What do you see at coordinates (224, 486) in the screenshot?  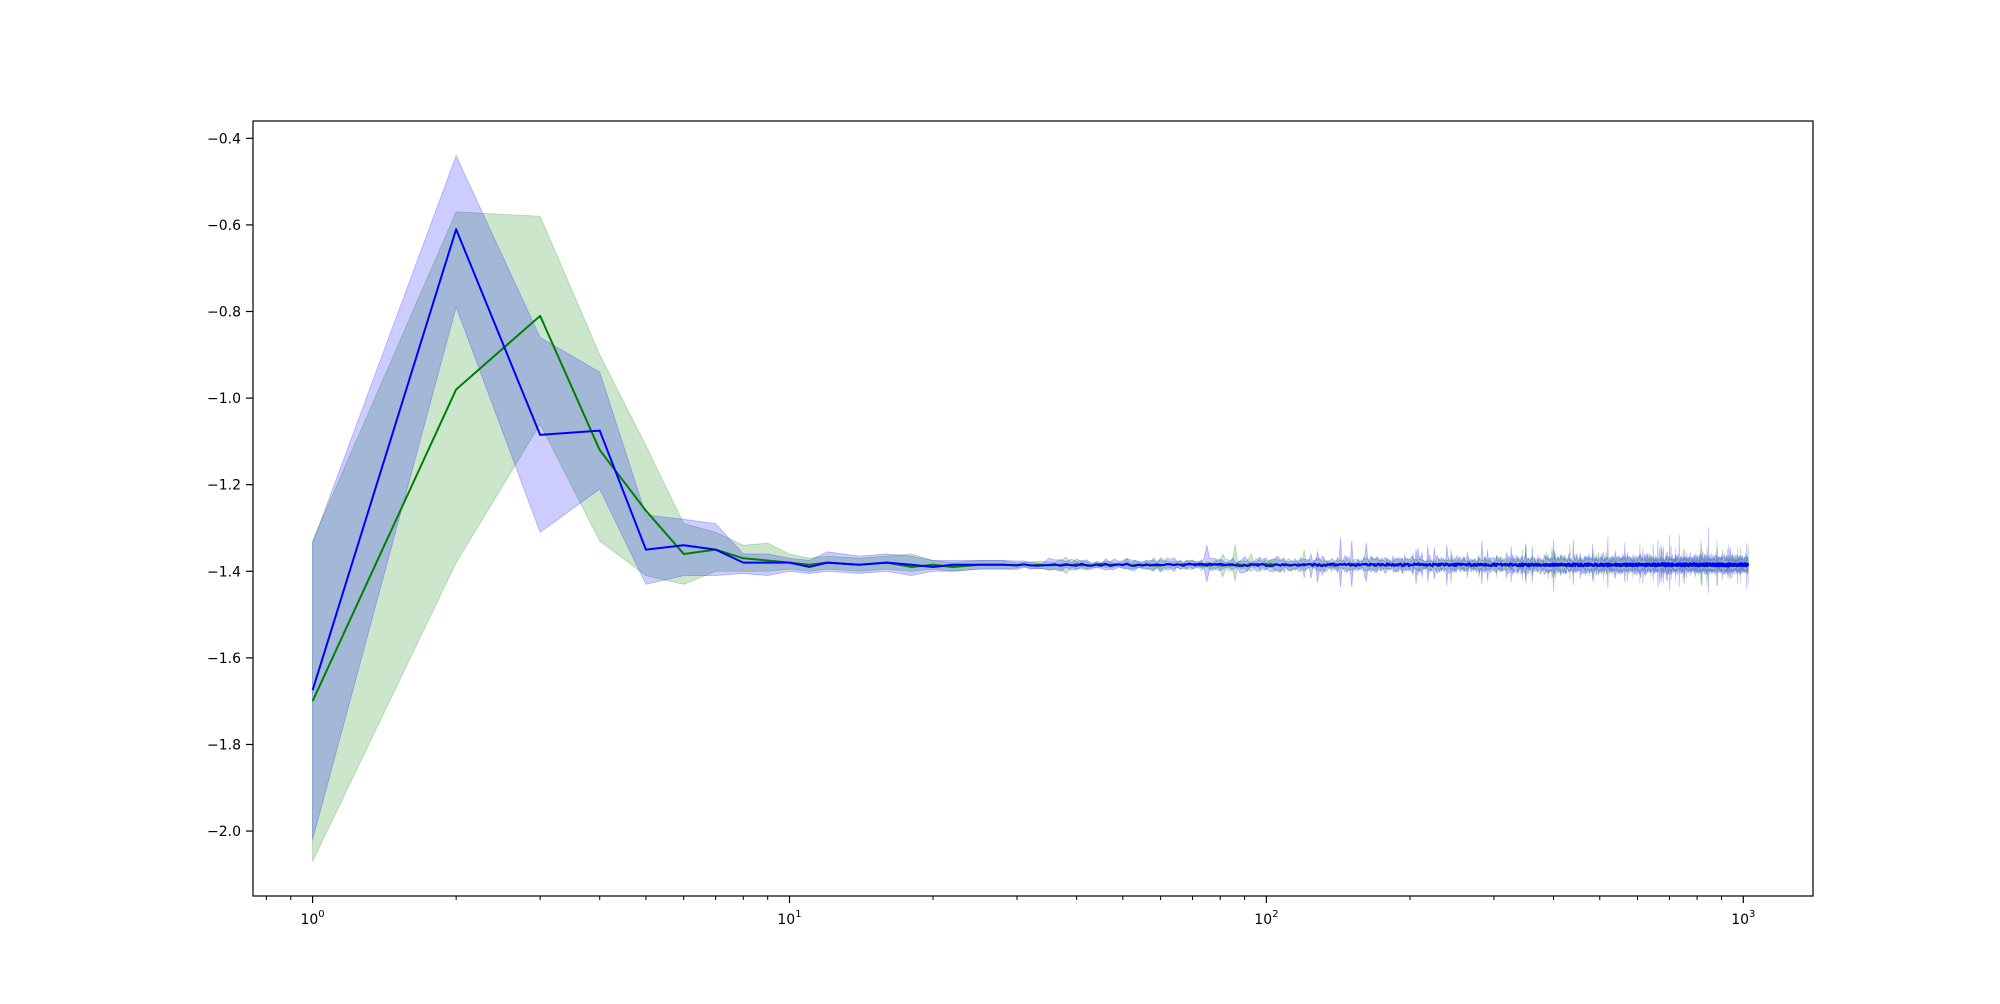 I see `y-tick-label: −1.2` at bounding box center [224, 486].